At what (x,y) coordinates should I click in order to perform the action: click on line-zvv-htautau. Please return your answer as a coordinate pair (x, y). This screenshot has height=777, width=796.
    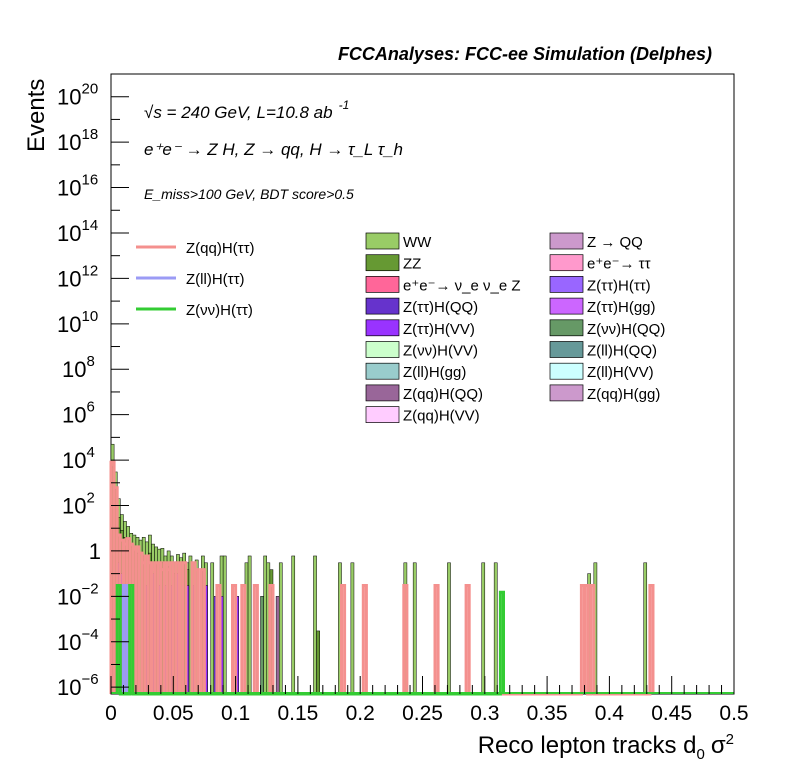
    Looking at the image, I should click on (310, 640).